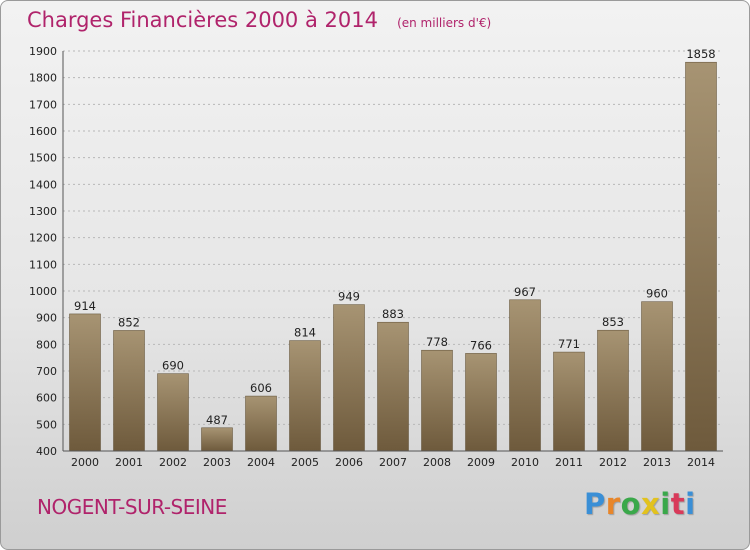 This screenshot has width=750, height=550. Describe the element at coordinates (481, 345) in the screenshot. I see `bar-value-label: 766` at that location.